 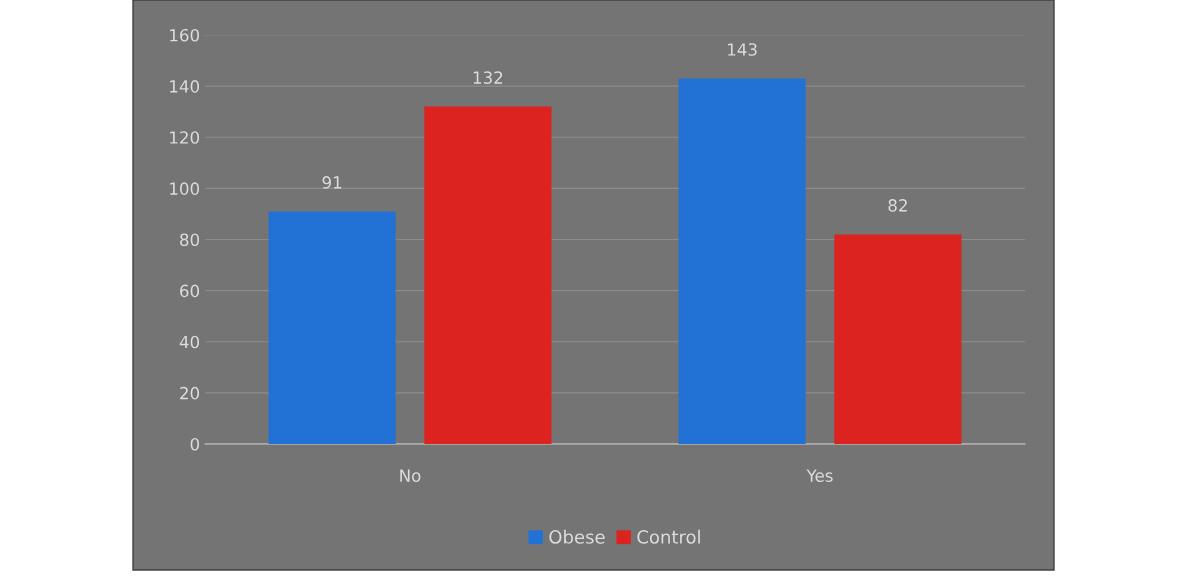 I want to click on x-tick-label: No, so click(x=410, y=475).